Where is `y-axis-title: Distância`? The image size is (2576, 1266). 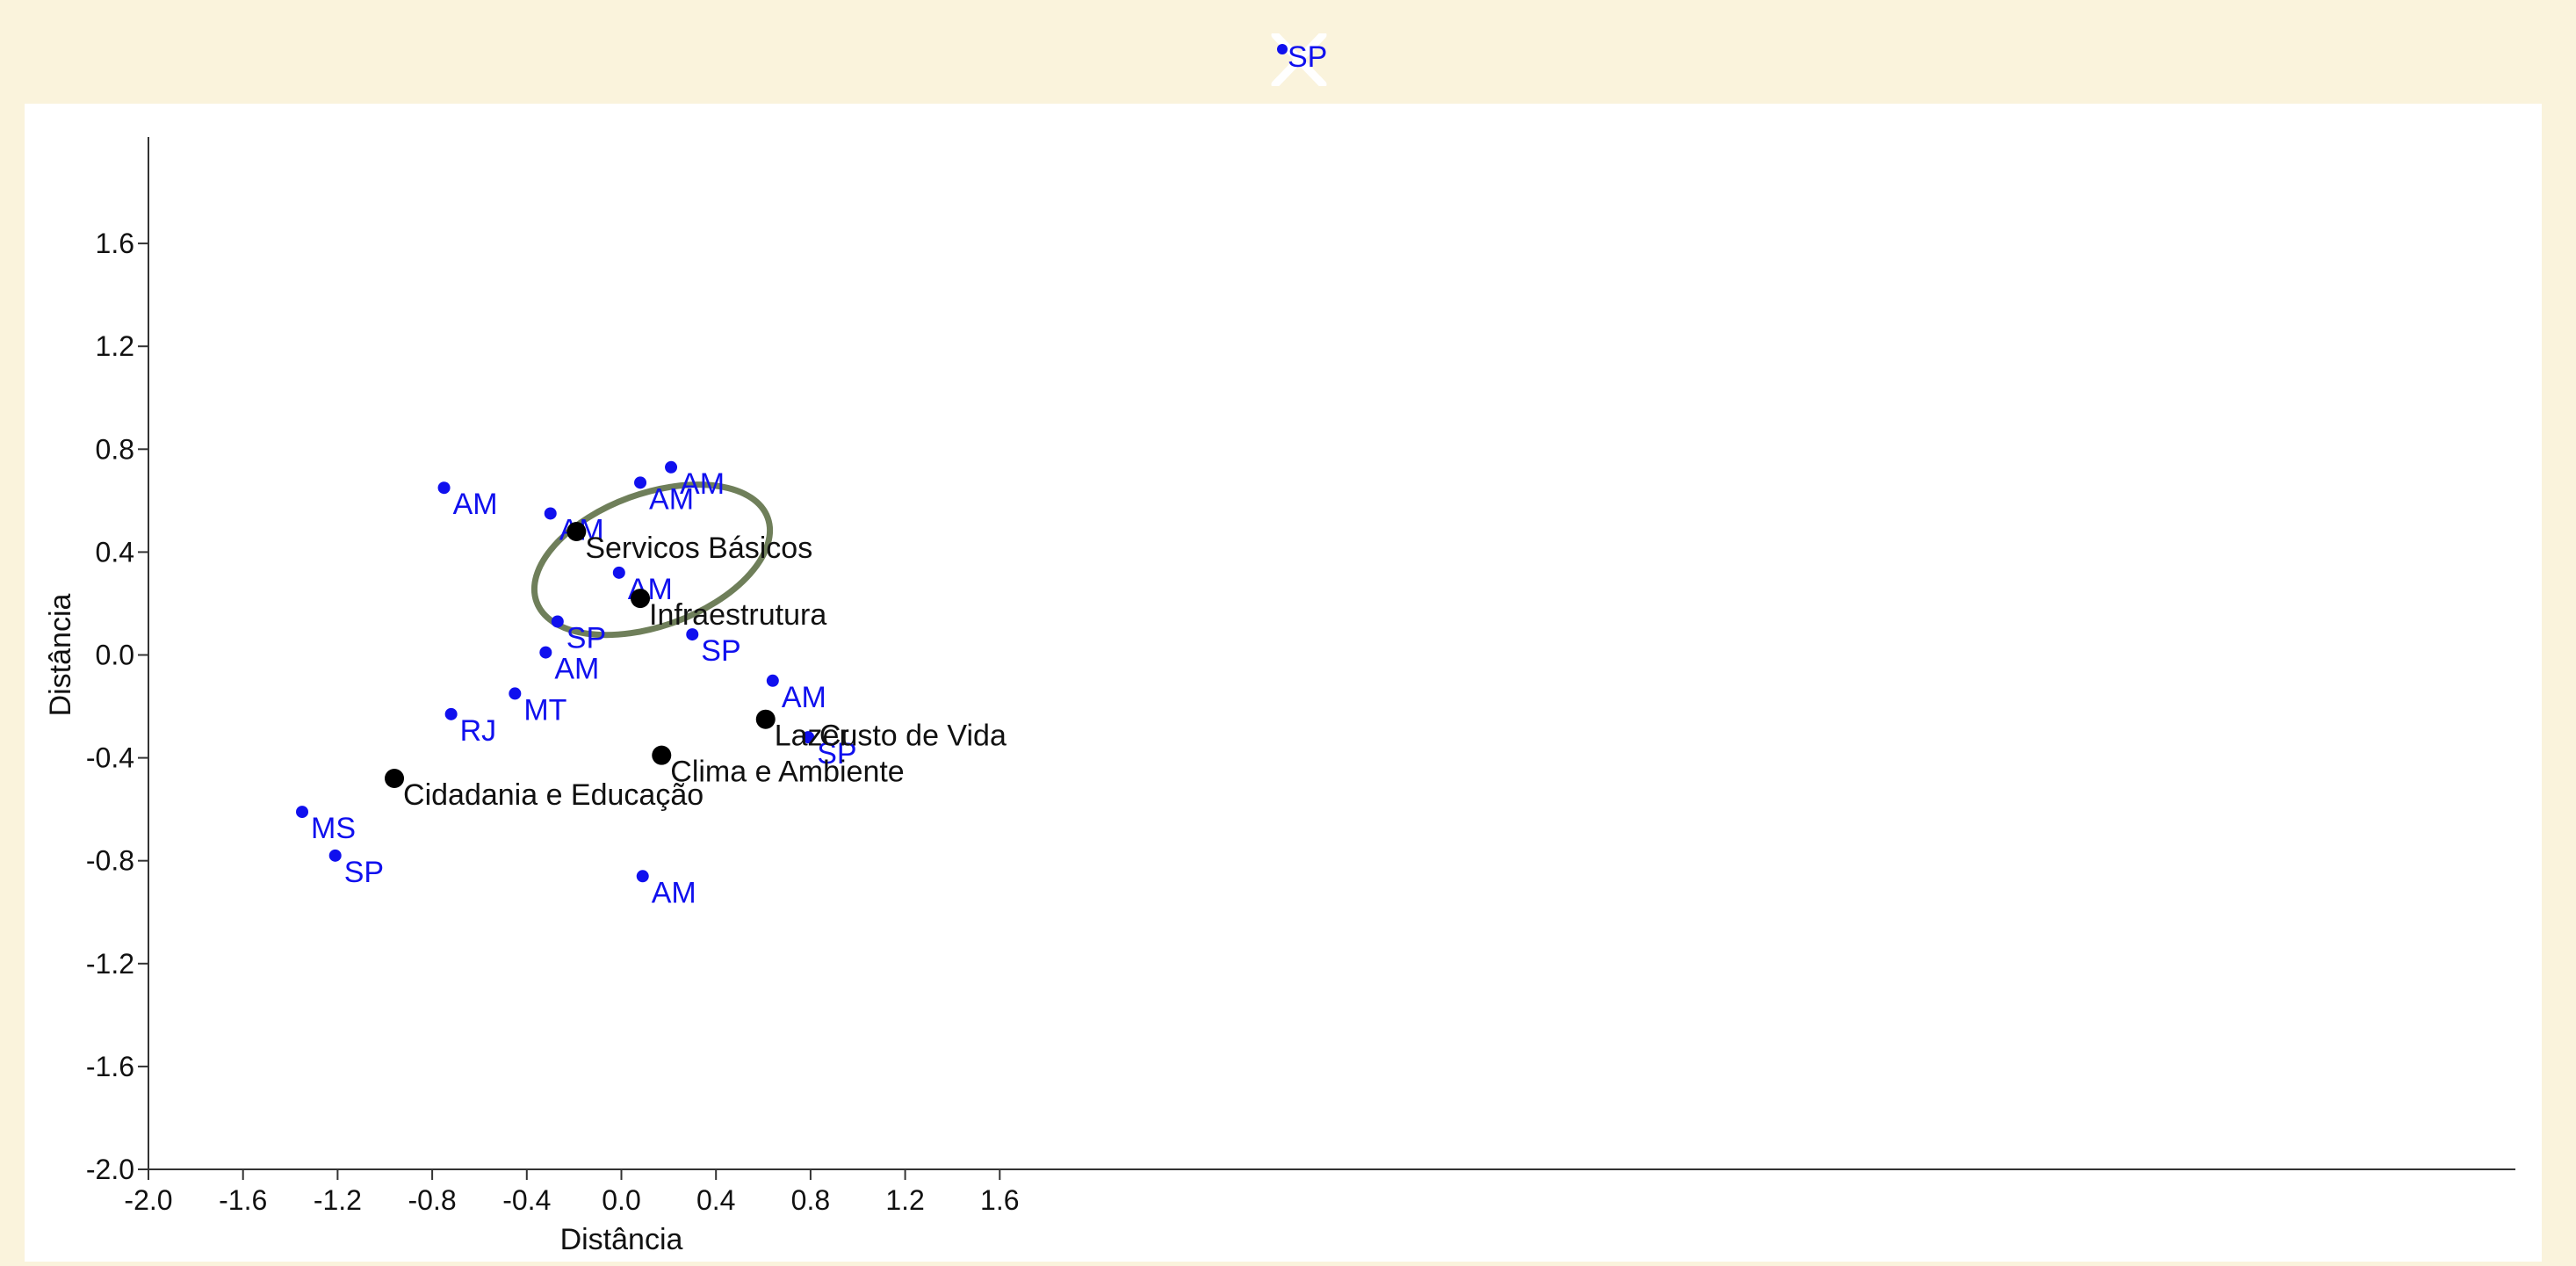 y-axis-title: Distância is located at coordinates (60, 654).